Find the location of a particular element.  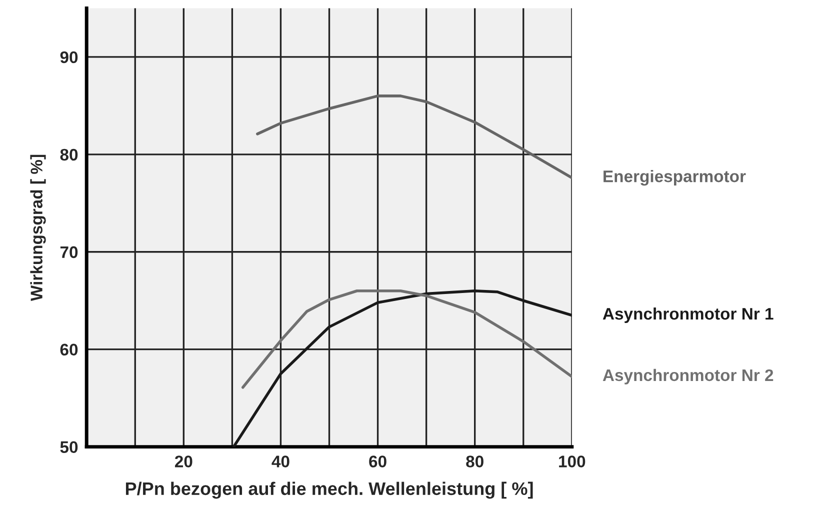

x-tick-label: 80 is located at coordinates (475, 462).